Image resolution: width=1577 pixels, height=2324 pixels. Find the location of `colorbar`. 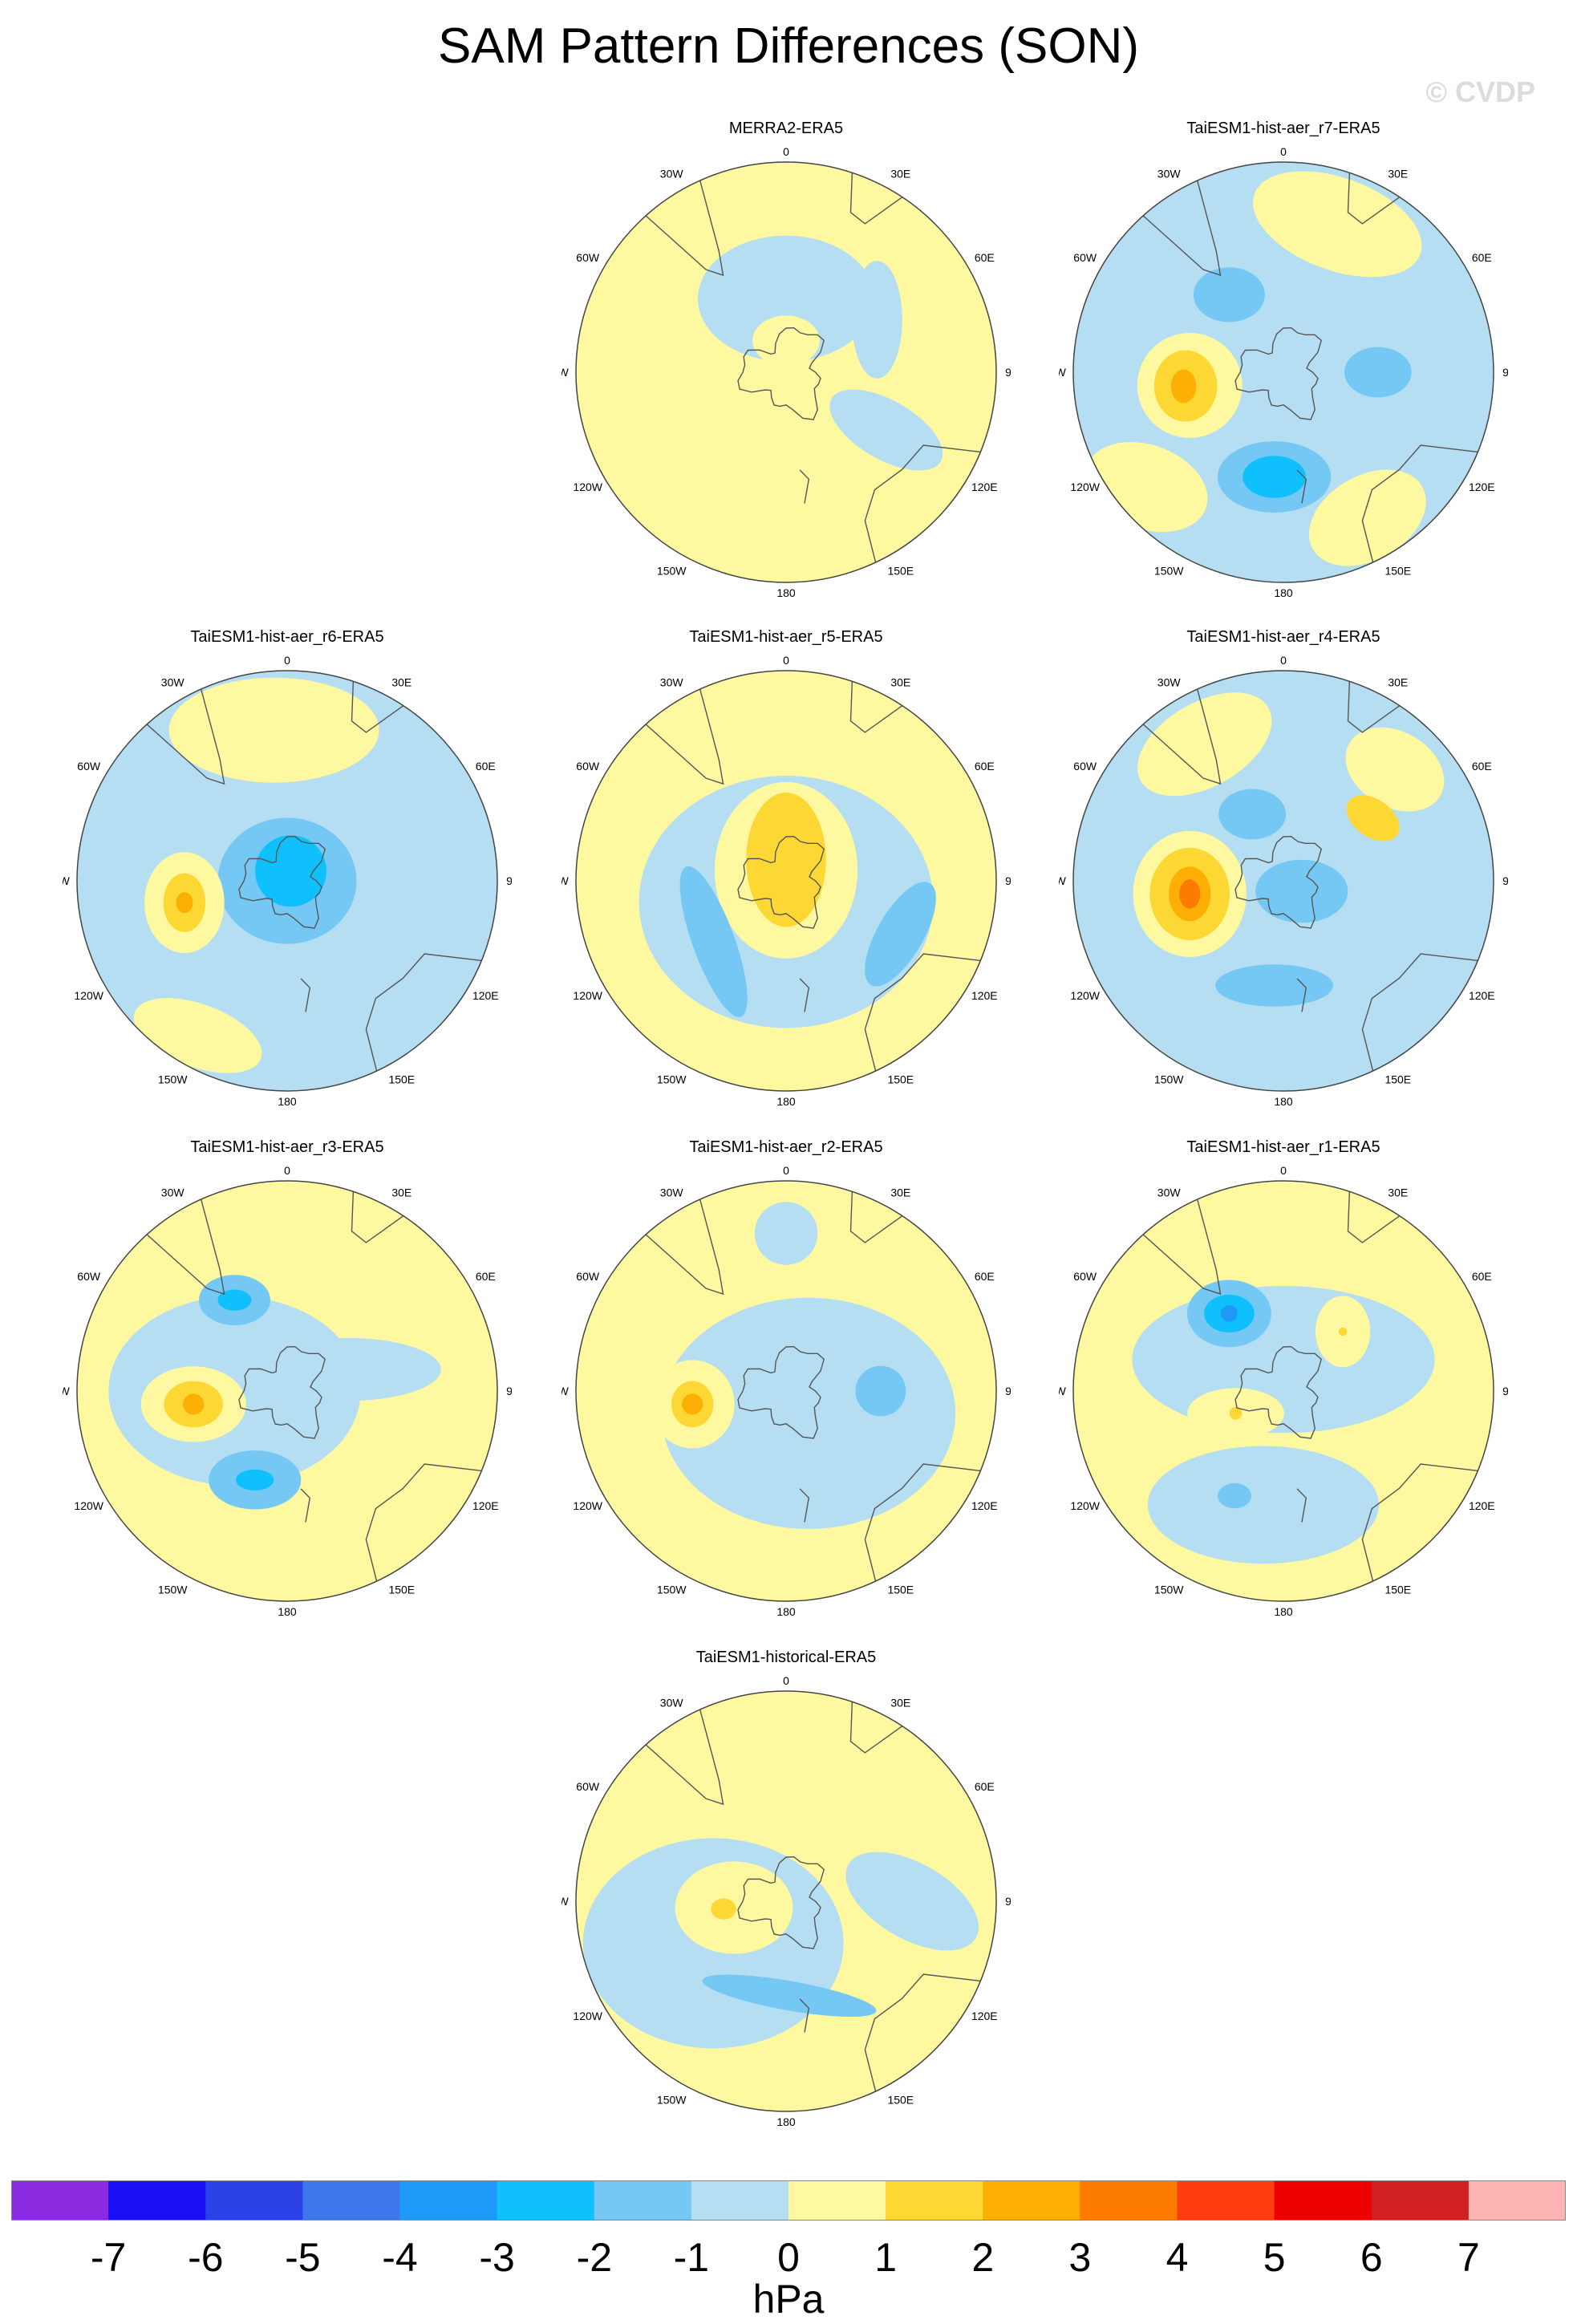

colorbar is located at coordinates (788, 2200).